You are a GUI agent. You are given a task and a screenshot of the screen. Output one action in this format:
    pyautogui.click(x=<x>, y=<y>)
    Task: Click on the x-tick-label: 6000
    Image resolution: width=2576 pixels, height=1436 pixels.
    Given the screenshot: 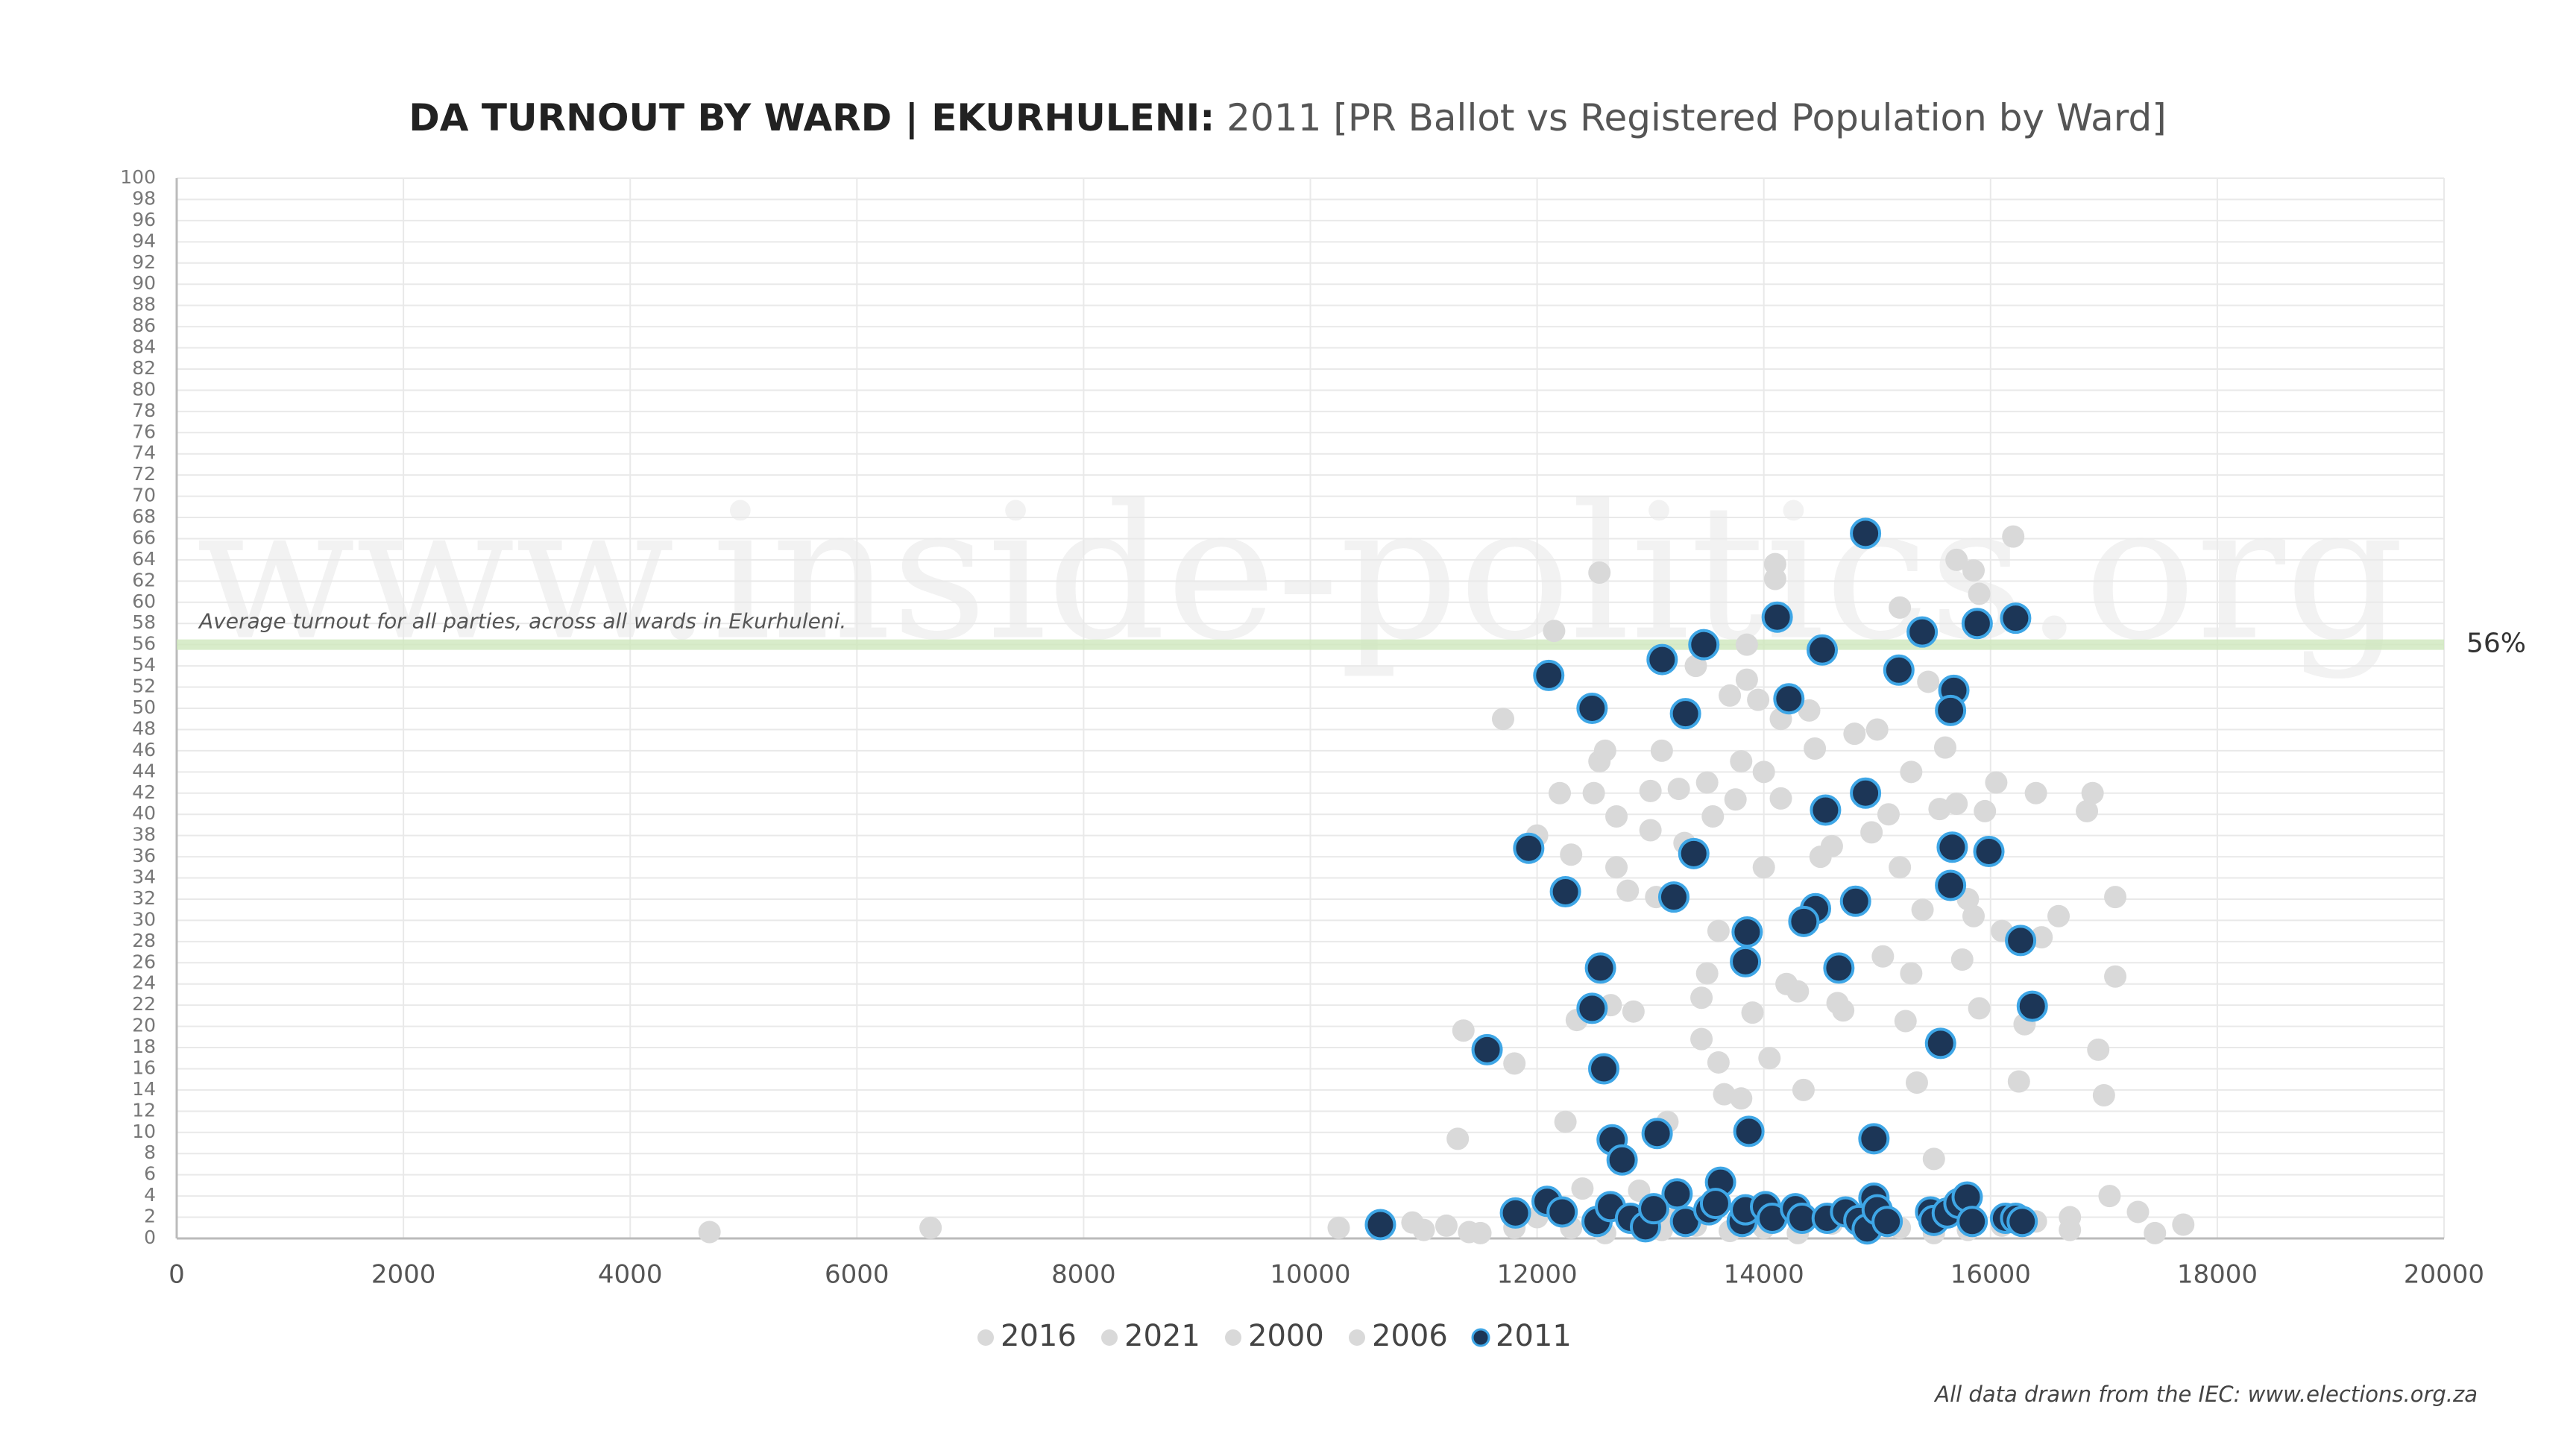 What is the action you would take?
    pyautogui.click(x=857, y=1275)
    